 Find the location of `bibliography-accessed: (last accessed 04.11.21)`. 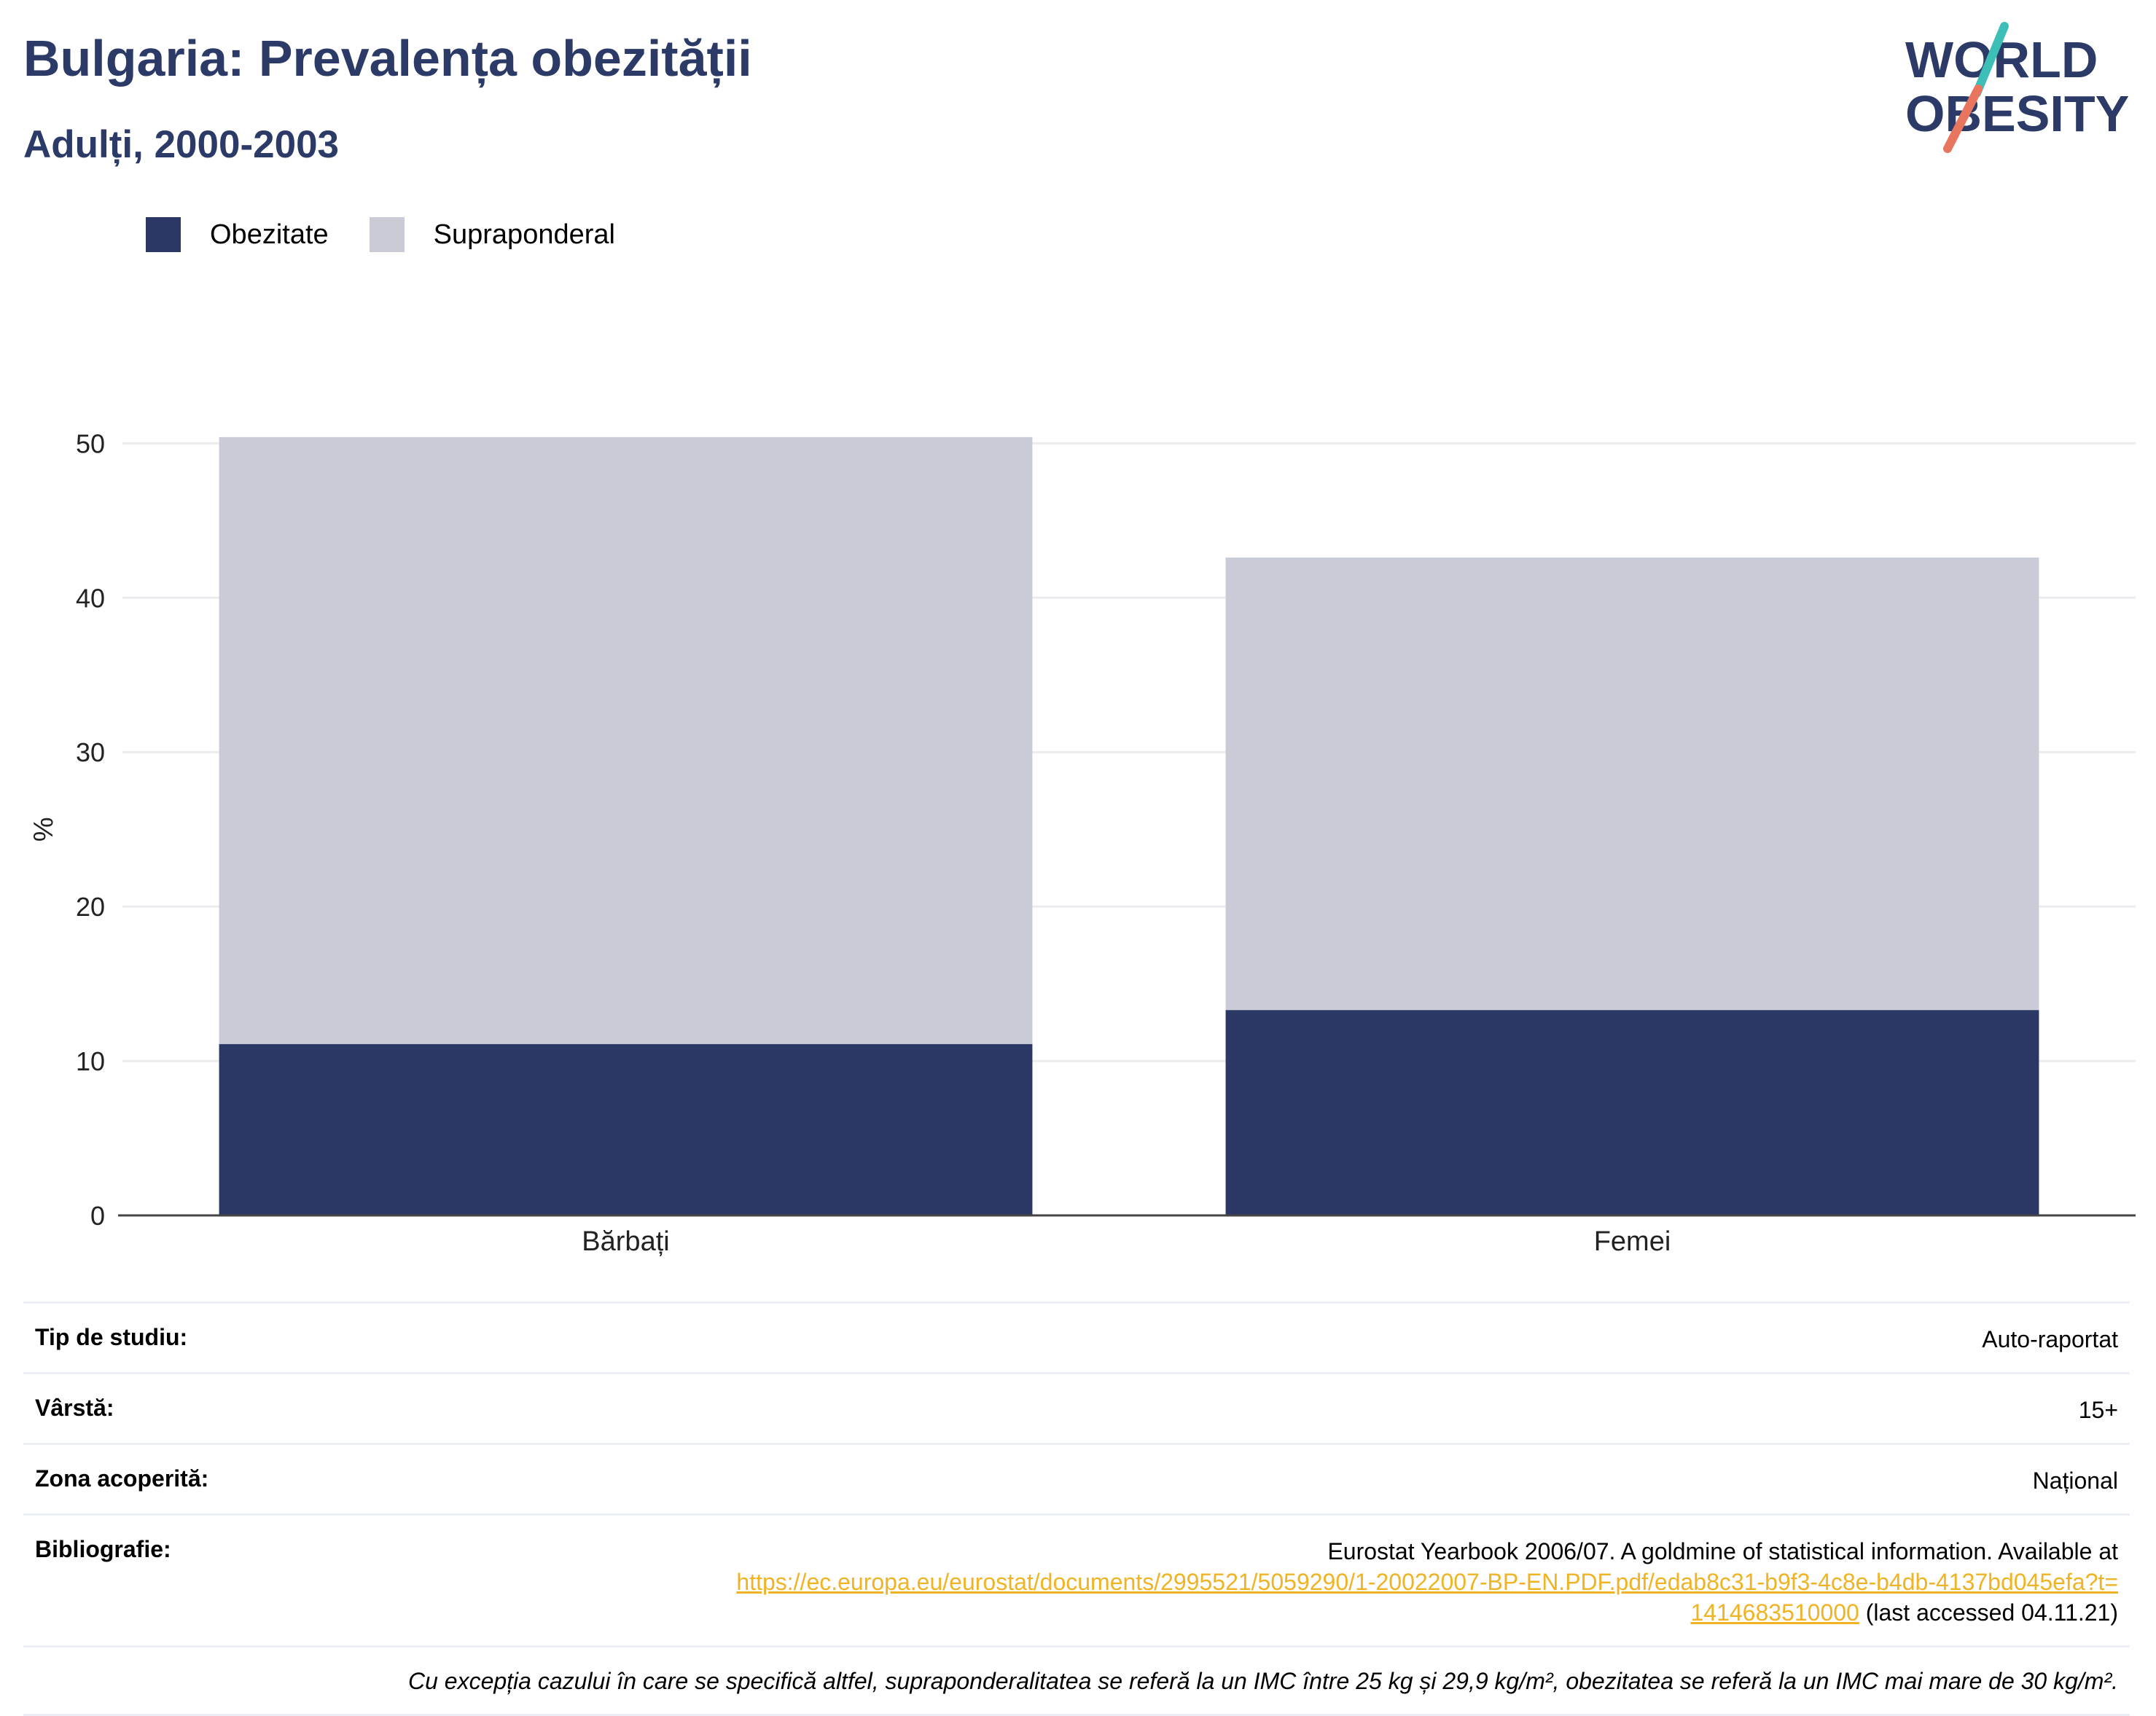

bibliography-accessed: (last accessed 04.11.21) is located at coordinates (1992, 1612).